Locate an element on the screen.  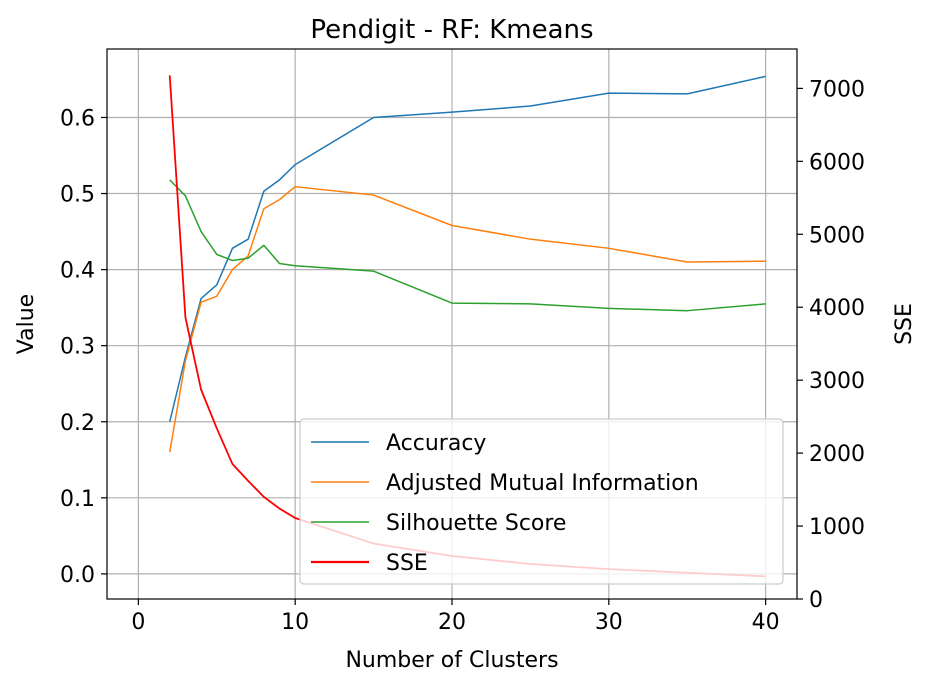
x-tick-label: 0 is located at coordinates (138, 622).